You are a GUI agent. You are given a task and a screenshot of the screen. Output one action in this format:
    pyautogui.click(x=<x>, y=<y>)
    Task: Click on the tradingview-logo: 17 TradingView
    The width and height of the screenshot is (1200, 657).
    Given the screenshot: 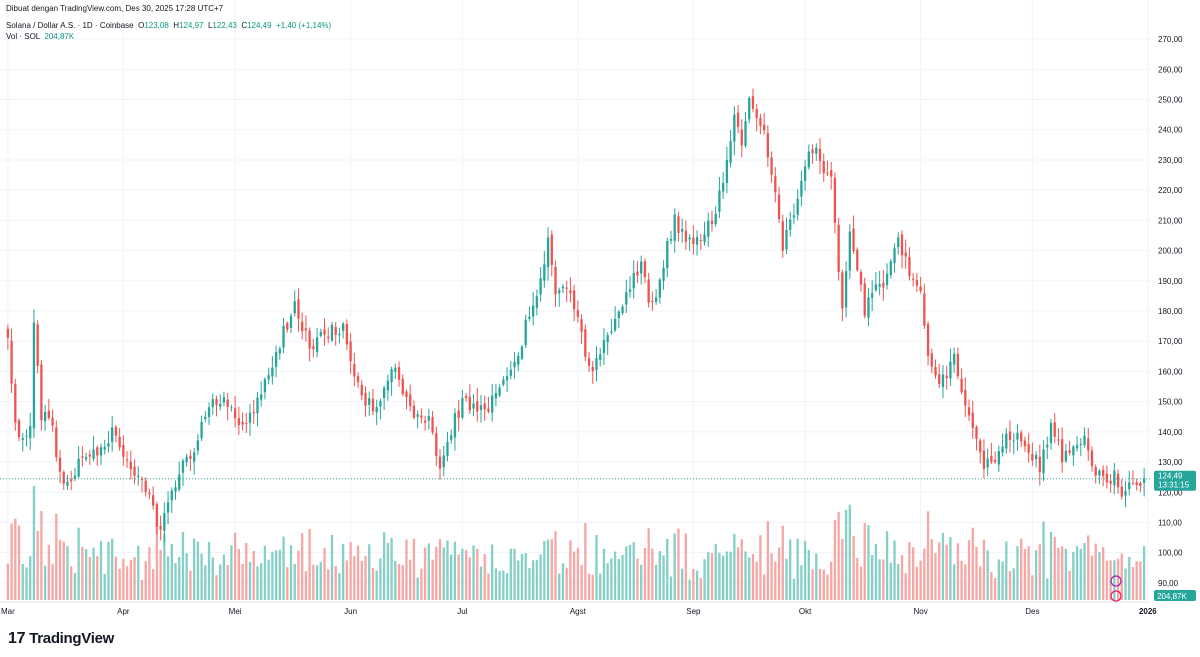 What is the action you would take?
    pyautogui.click(x=61, y=639)
    